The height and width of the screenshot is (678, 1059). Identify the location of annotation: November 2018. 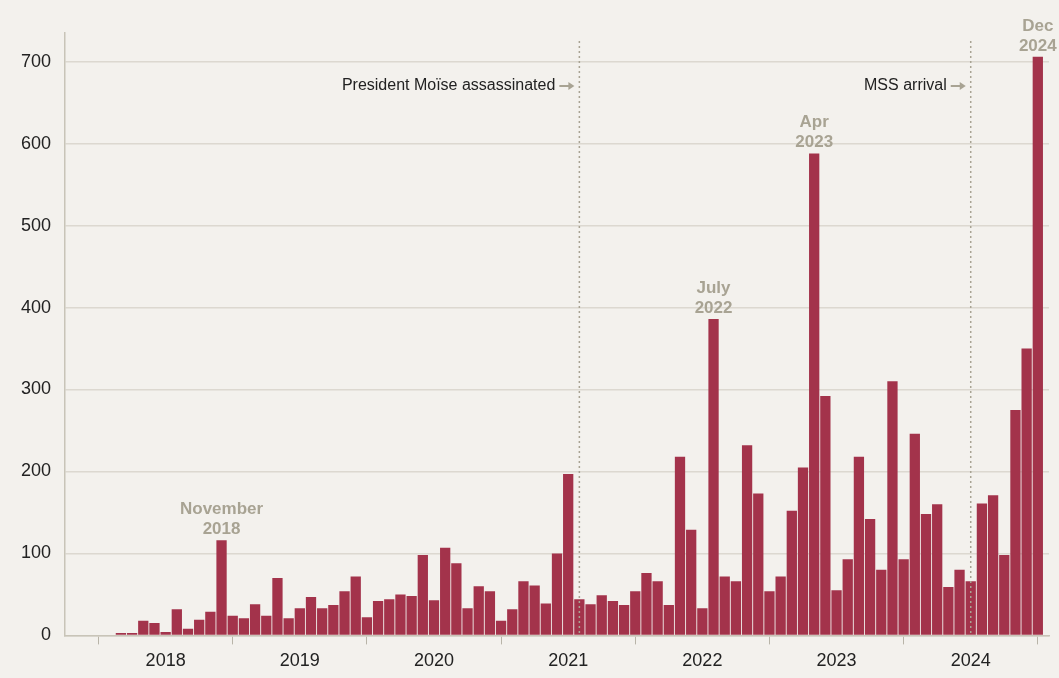
(221, 519).